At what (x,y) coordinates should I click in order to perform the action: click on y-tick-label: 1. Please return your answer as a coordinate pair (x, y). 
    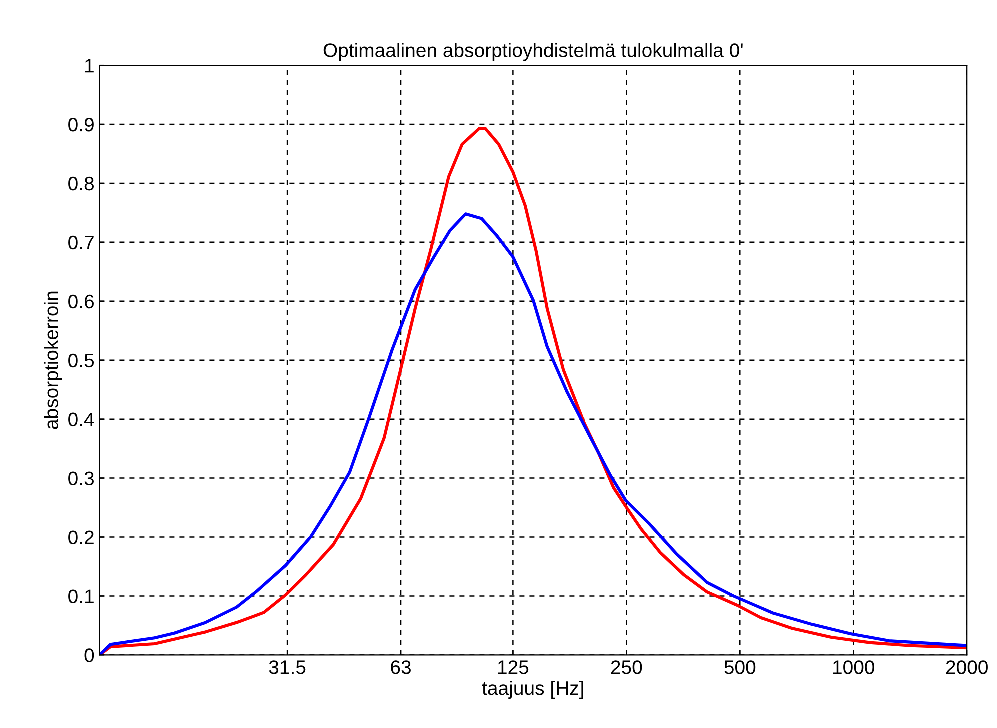
    Looking at the image, I should click on (90, 66).